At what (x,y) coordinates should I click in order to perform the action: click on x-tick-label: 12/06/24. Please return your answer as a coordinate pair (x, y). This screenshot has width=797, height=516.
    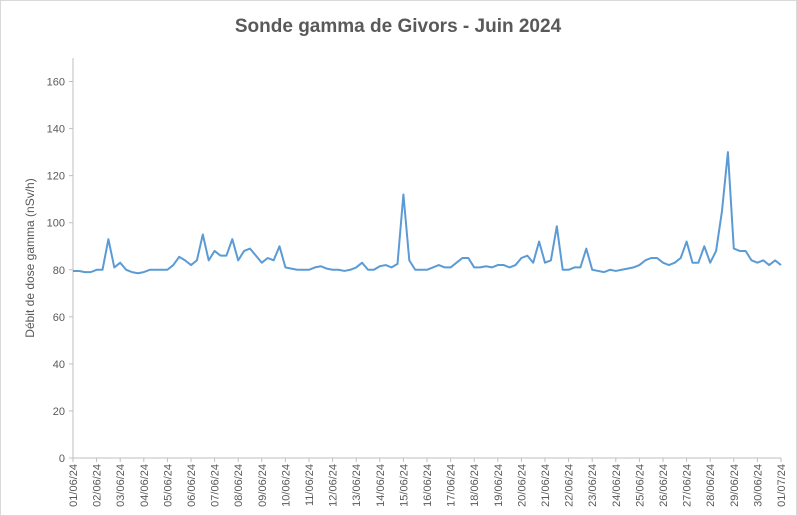
    Looking at the image, I should click on (334, 485).